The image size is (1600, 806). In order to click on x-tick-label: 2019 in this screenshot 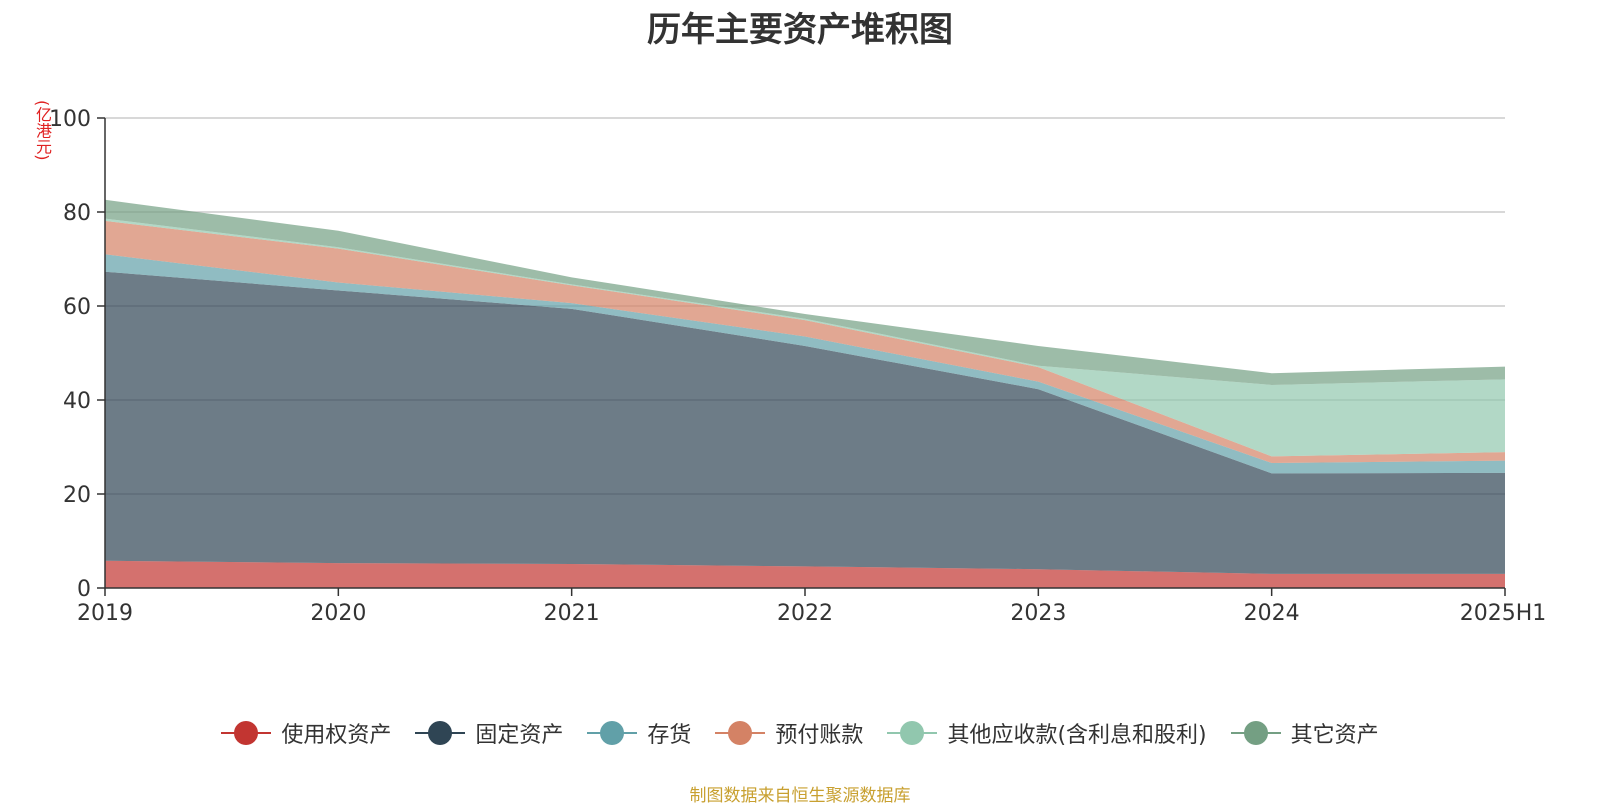, I will do `click(105, 613)`.